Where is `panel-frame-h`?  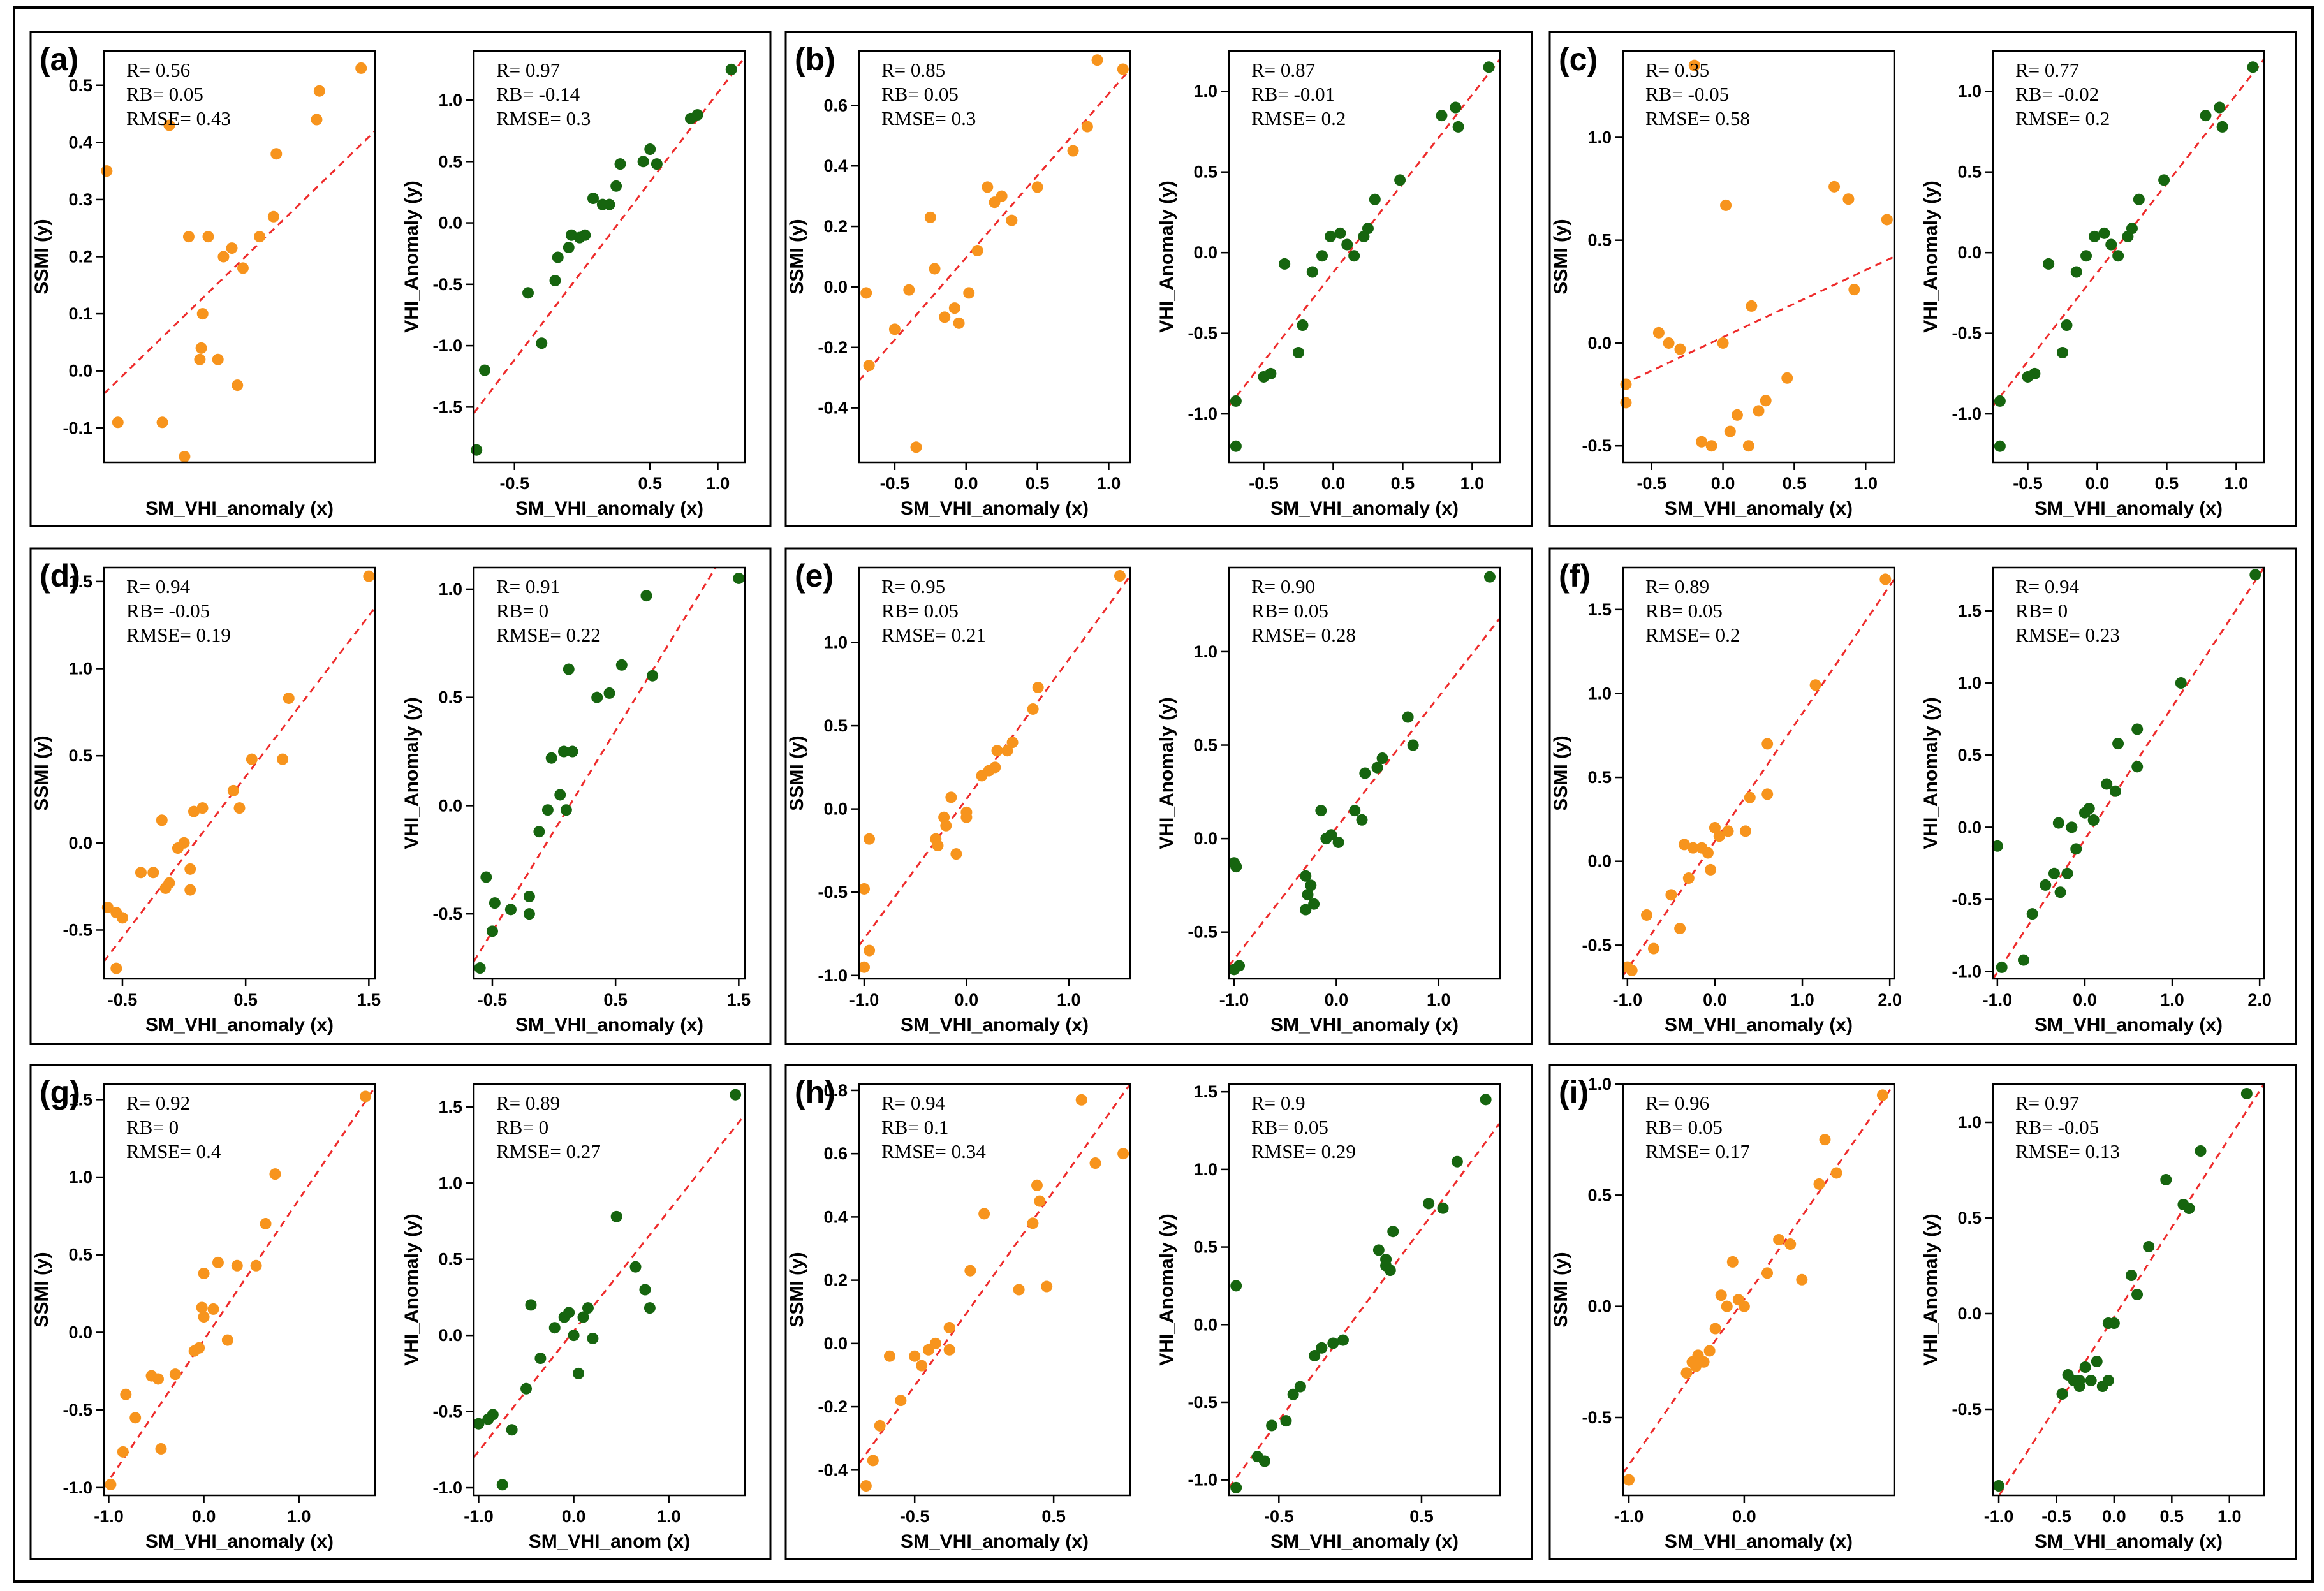
panel-frame-h is located at coordinates (1158, 1312).